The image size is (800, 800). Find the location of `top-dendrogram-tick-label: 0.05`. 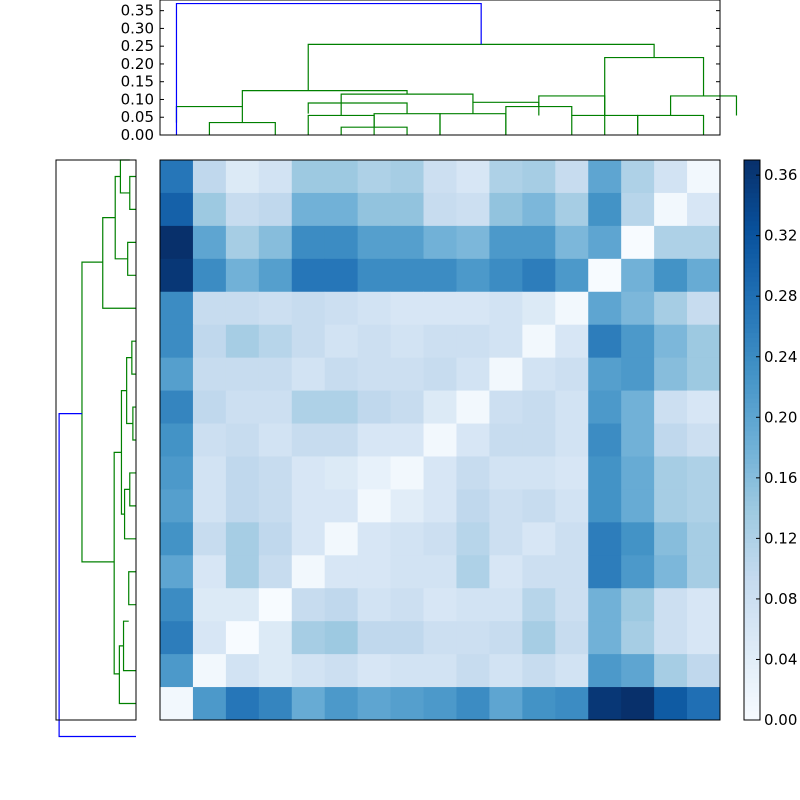

top-dendrogram-tick-label: 0.05 is located at coordinates (137, 117).